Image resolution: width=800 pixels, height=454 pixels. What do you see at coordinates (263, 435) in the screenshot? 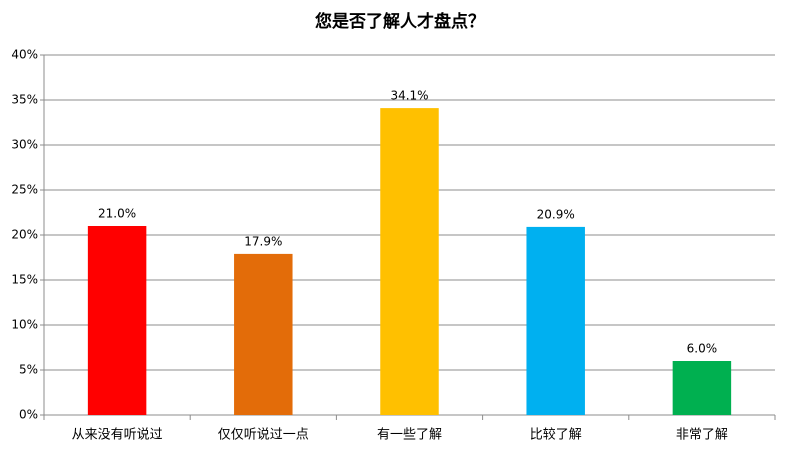
I see `x-tick-label: 仅仅听说过一点` at bounding box center [263, 435].